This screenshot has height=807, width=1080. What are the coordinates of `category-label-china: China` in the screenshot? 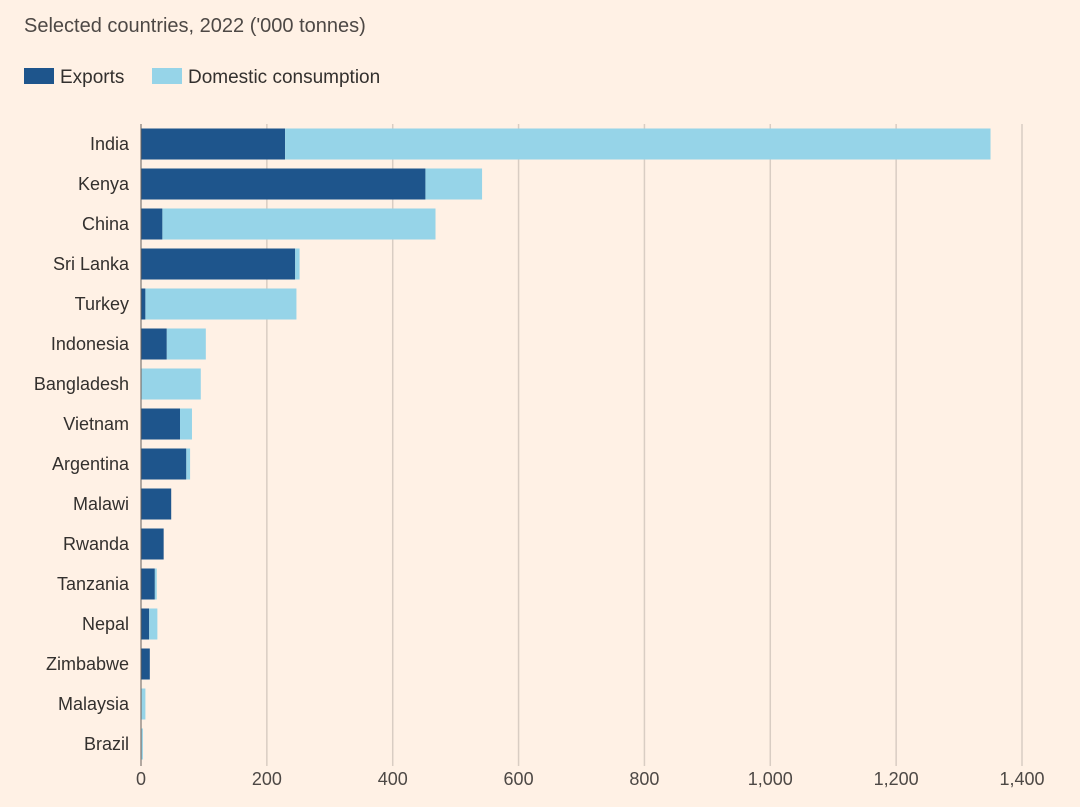 It's located at (106, 224).